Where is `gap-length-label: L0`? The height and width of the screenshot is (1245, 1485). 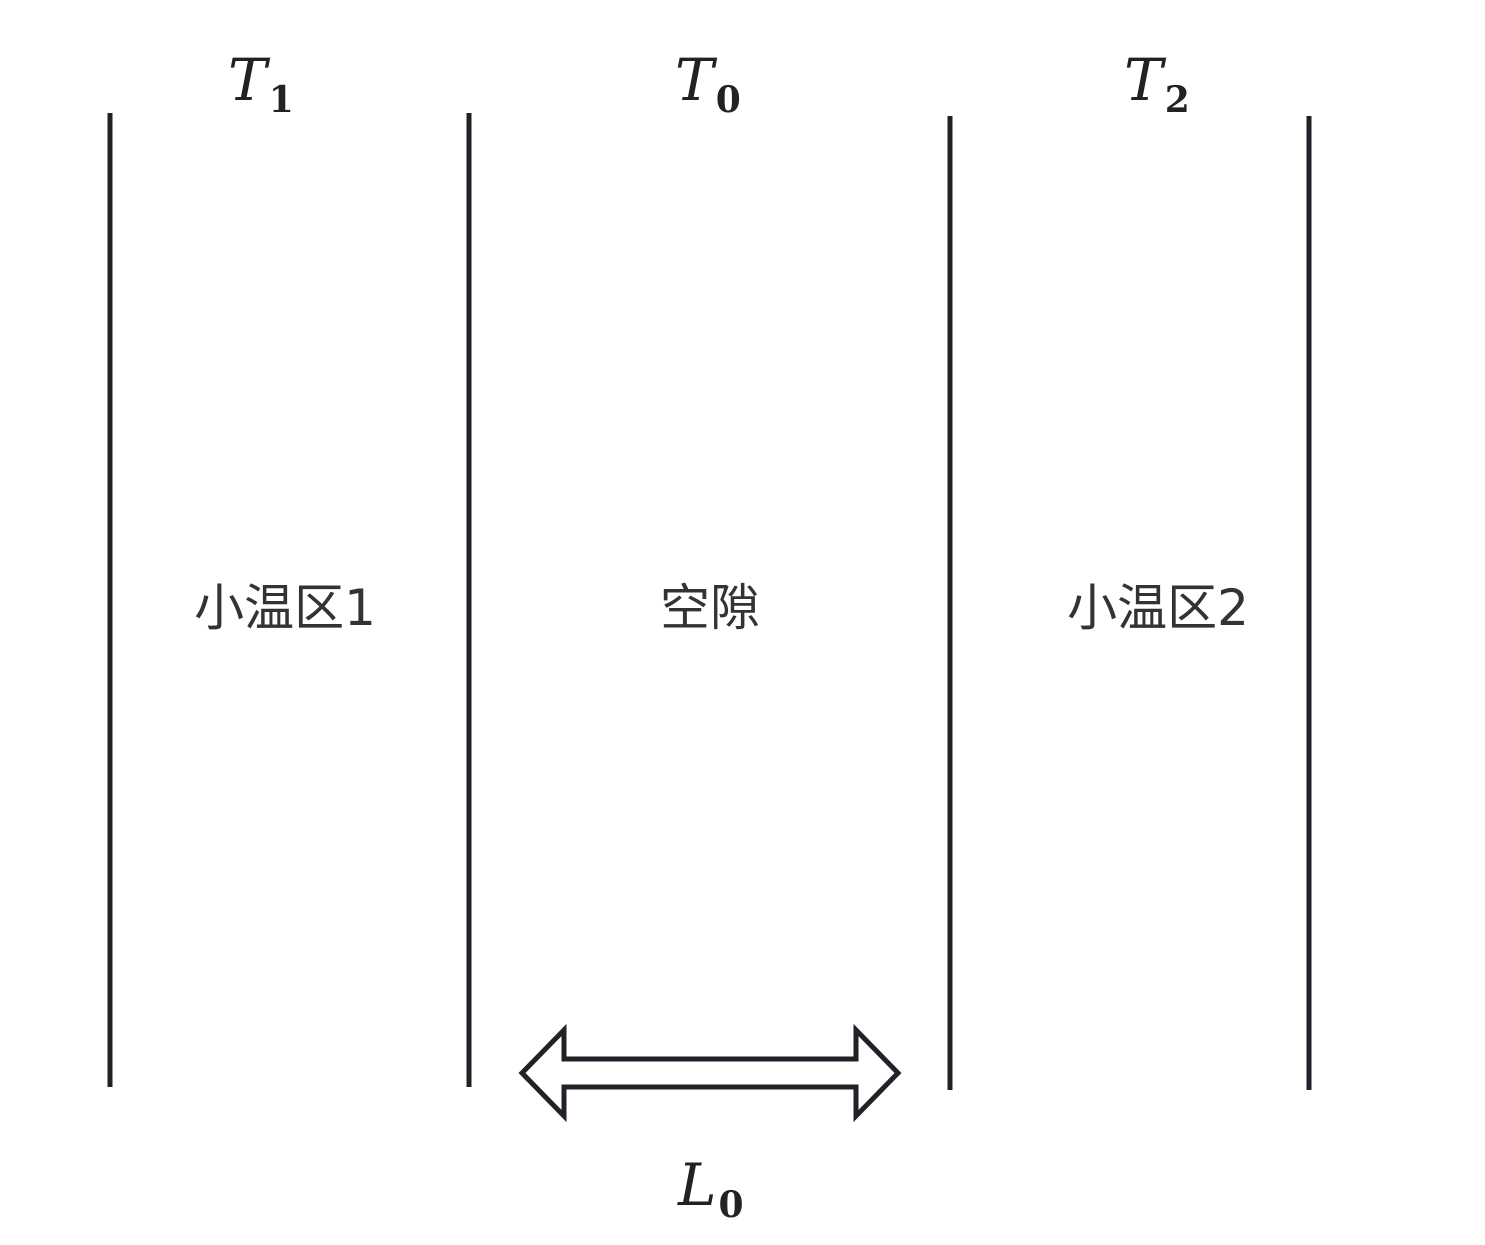
gap-length-label: L0 is located at coordinates (710, 1188).